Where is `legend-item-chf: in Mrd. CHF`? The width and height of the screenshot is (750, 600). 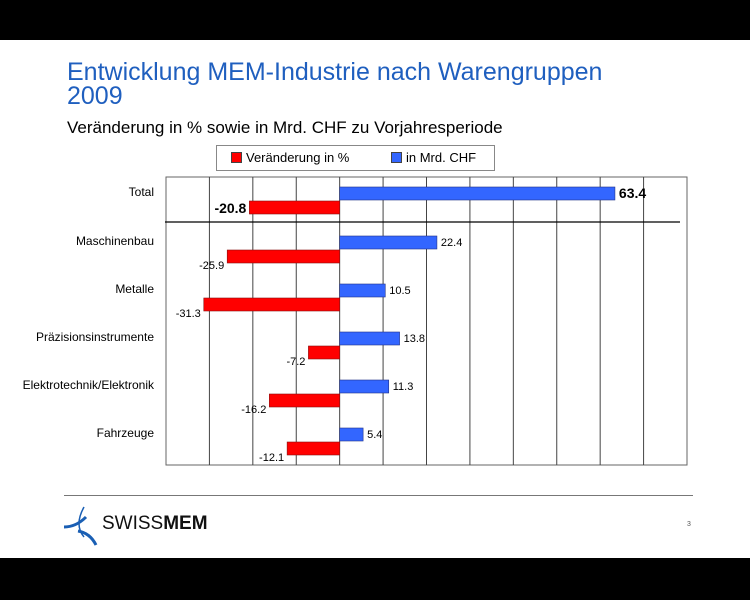 legend-item-chf: in Mrd. CHF is located at coordinates (433, 157).